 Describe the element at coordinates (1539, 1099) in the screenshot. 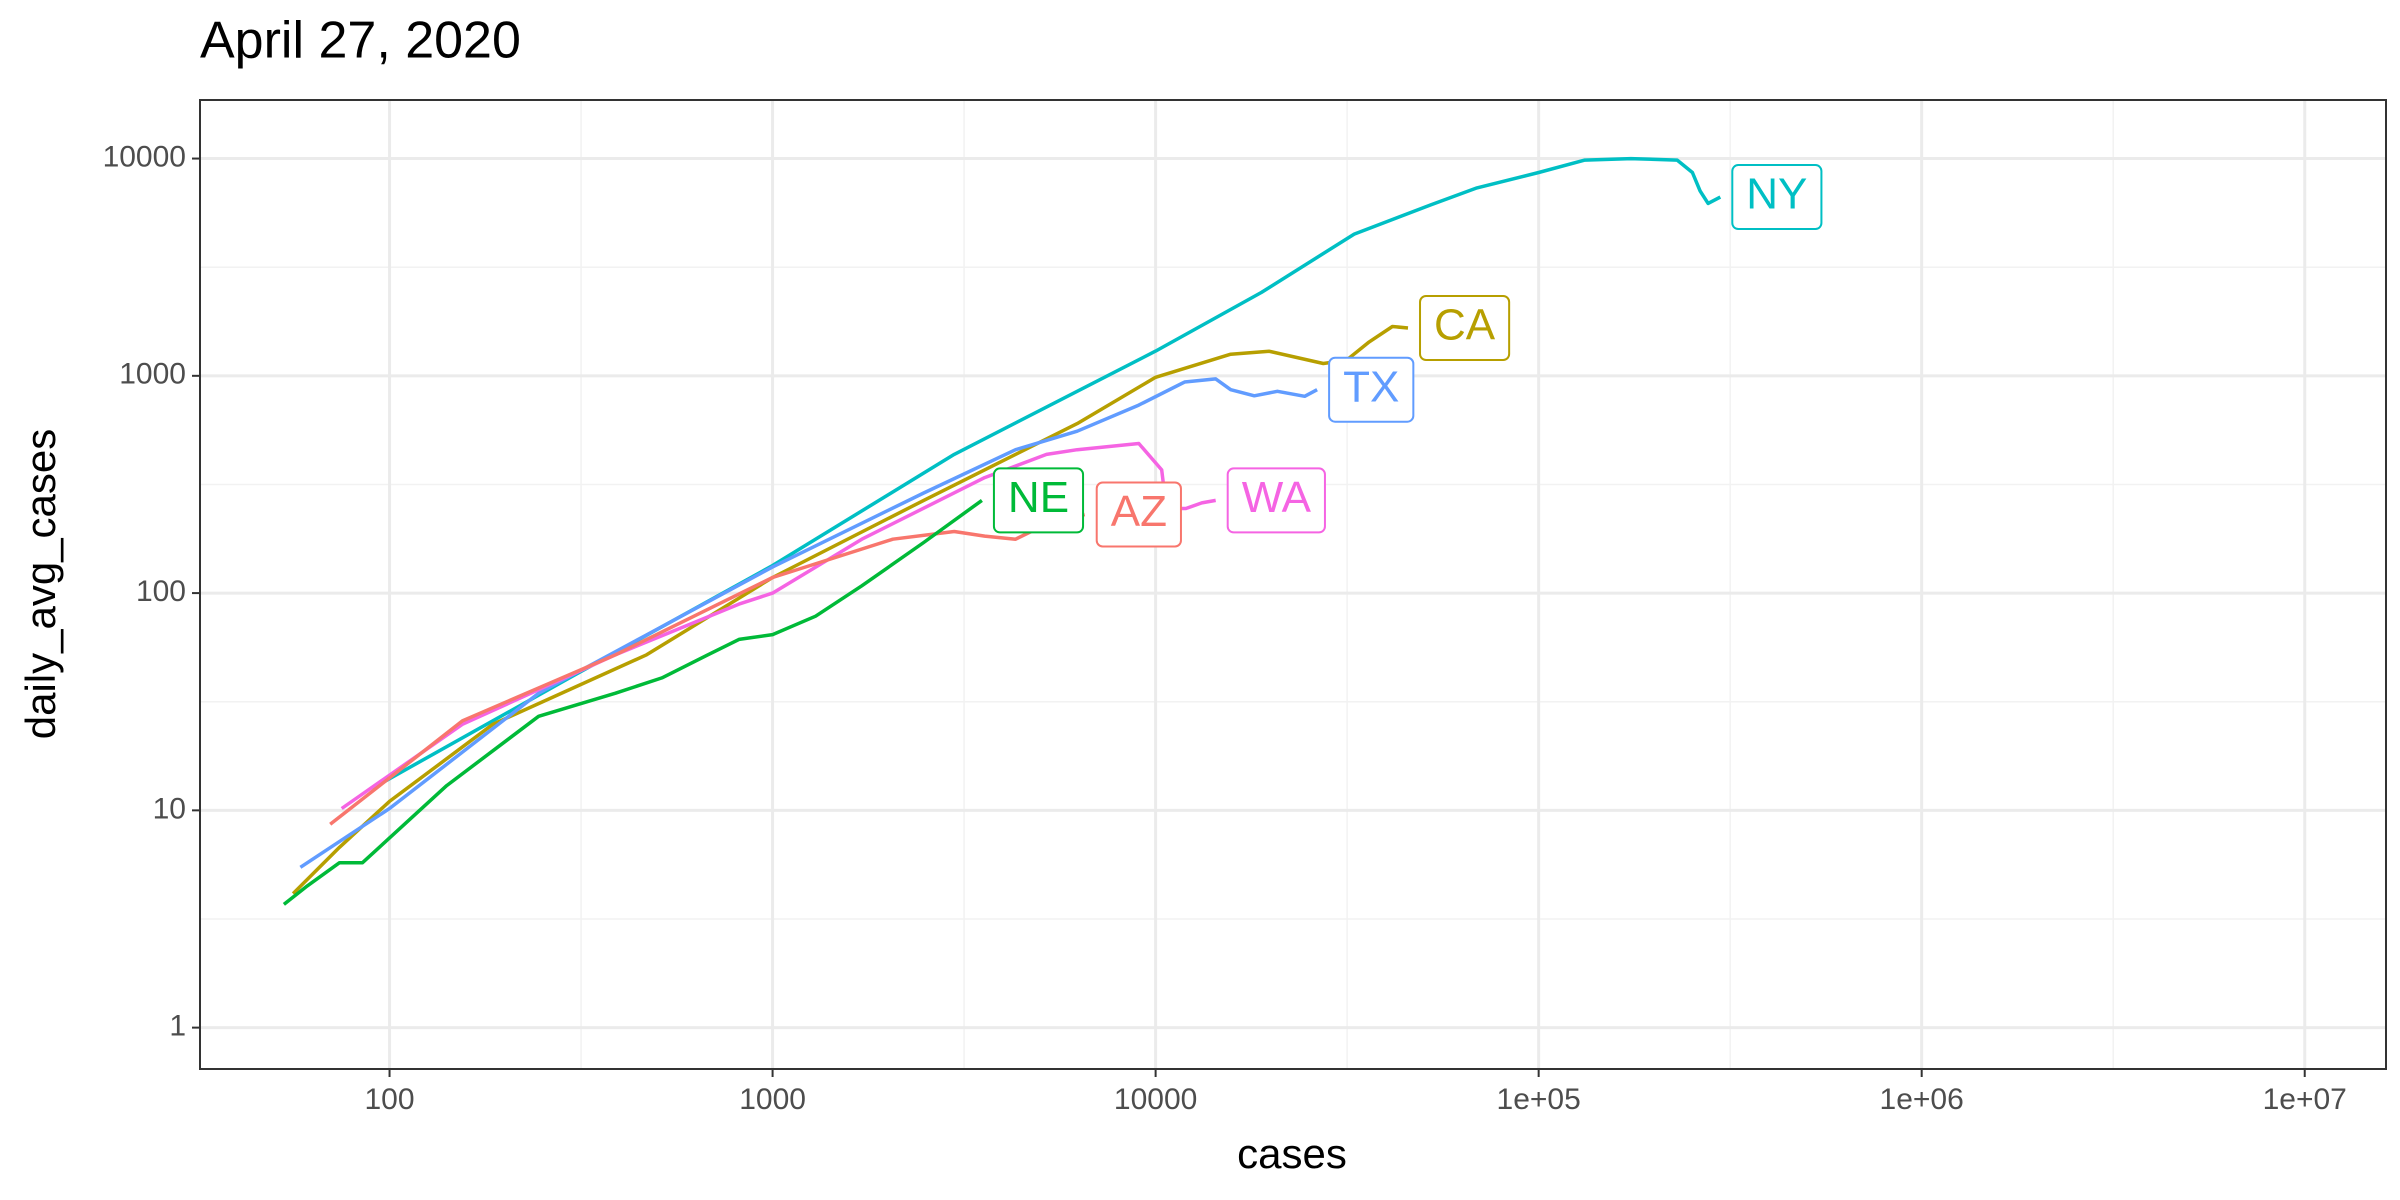

I see `x-tick-label: 1e+05` at that location.